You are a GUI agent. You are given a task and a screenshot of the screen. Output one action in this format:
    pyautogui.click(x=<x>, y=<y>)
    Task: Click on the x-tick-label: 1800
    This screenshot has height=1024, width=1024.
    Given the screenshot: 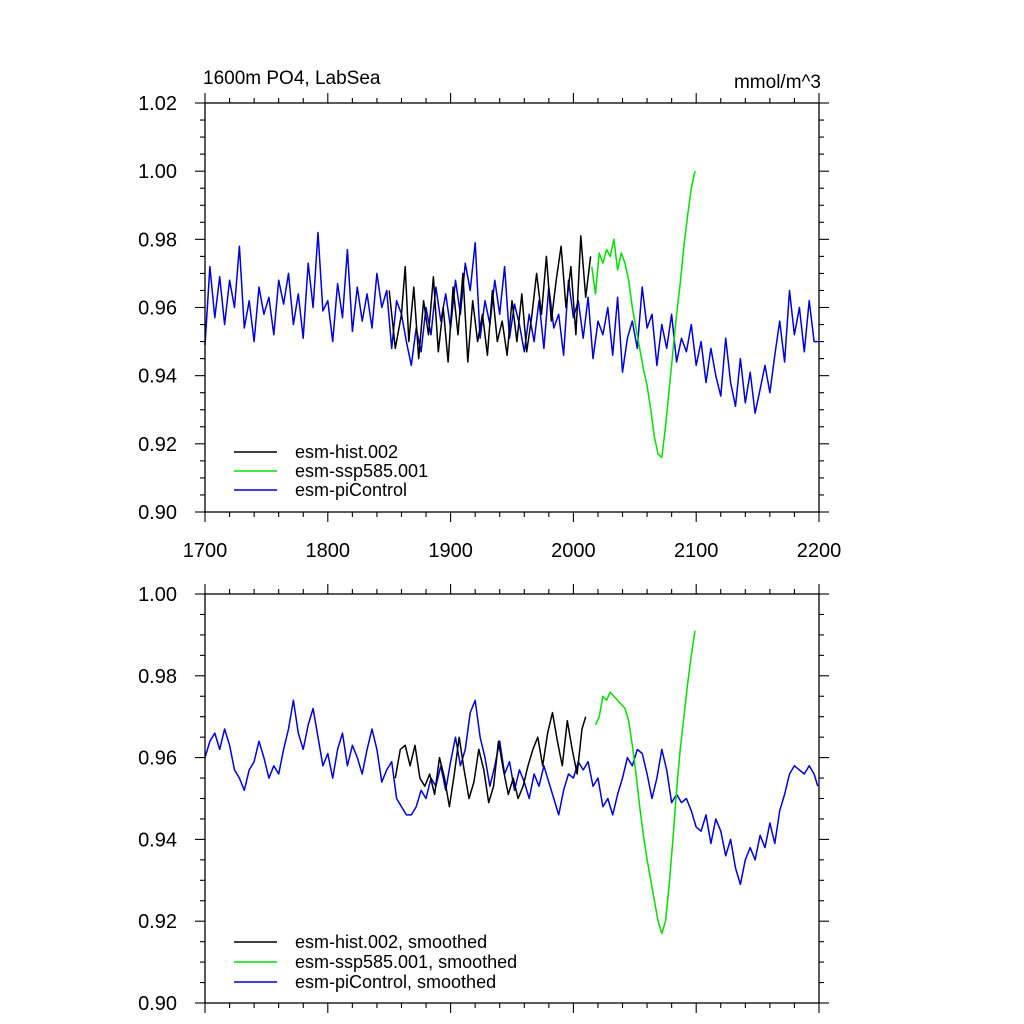 What is the action you would take?
    pyautogui.click(x=328, y=551)
    